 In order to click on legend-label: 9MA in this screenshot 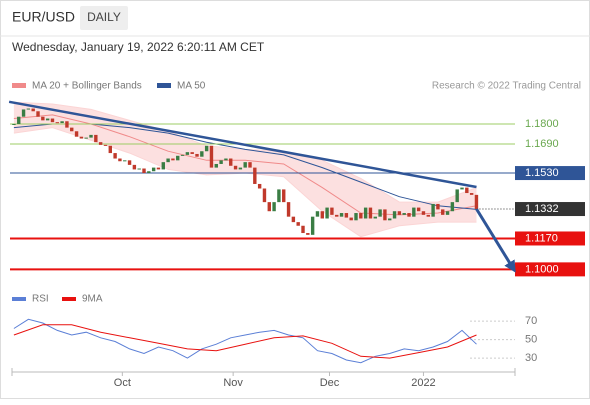, I will do `click(92, 299)`.